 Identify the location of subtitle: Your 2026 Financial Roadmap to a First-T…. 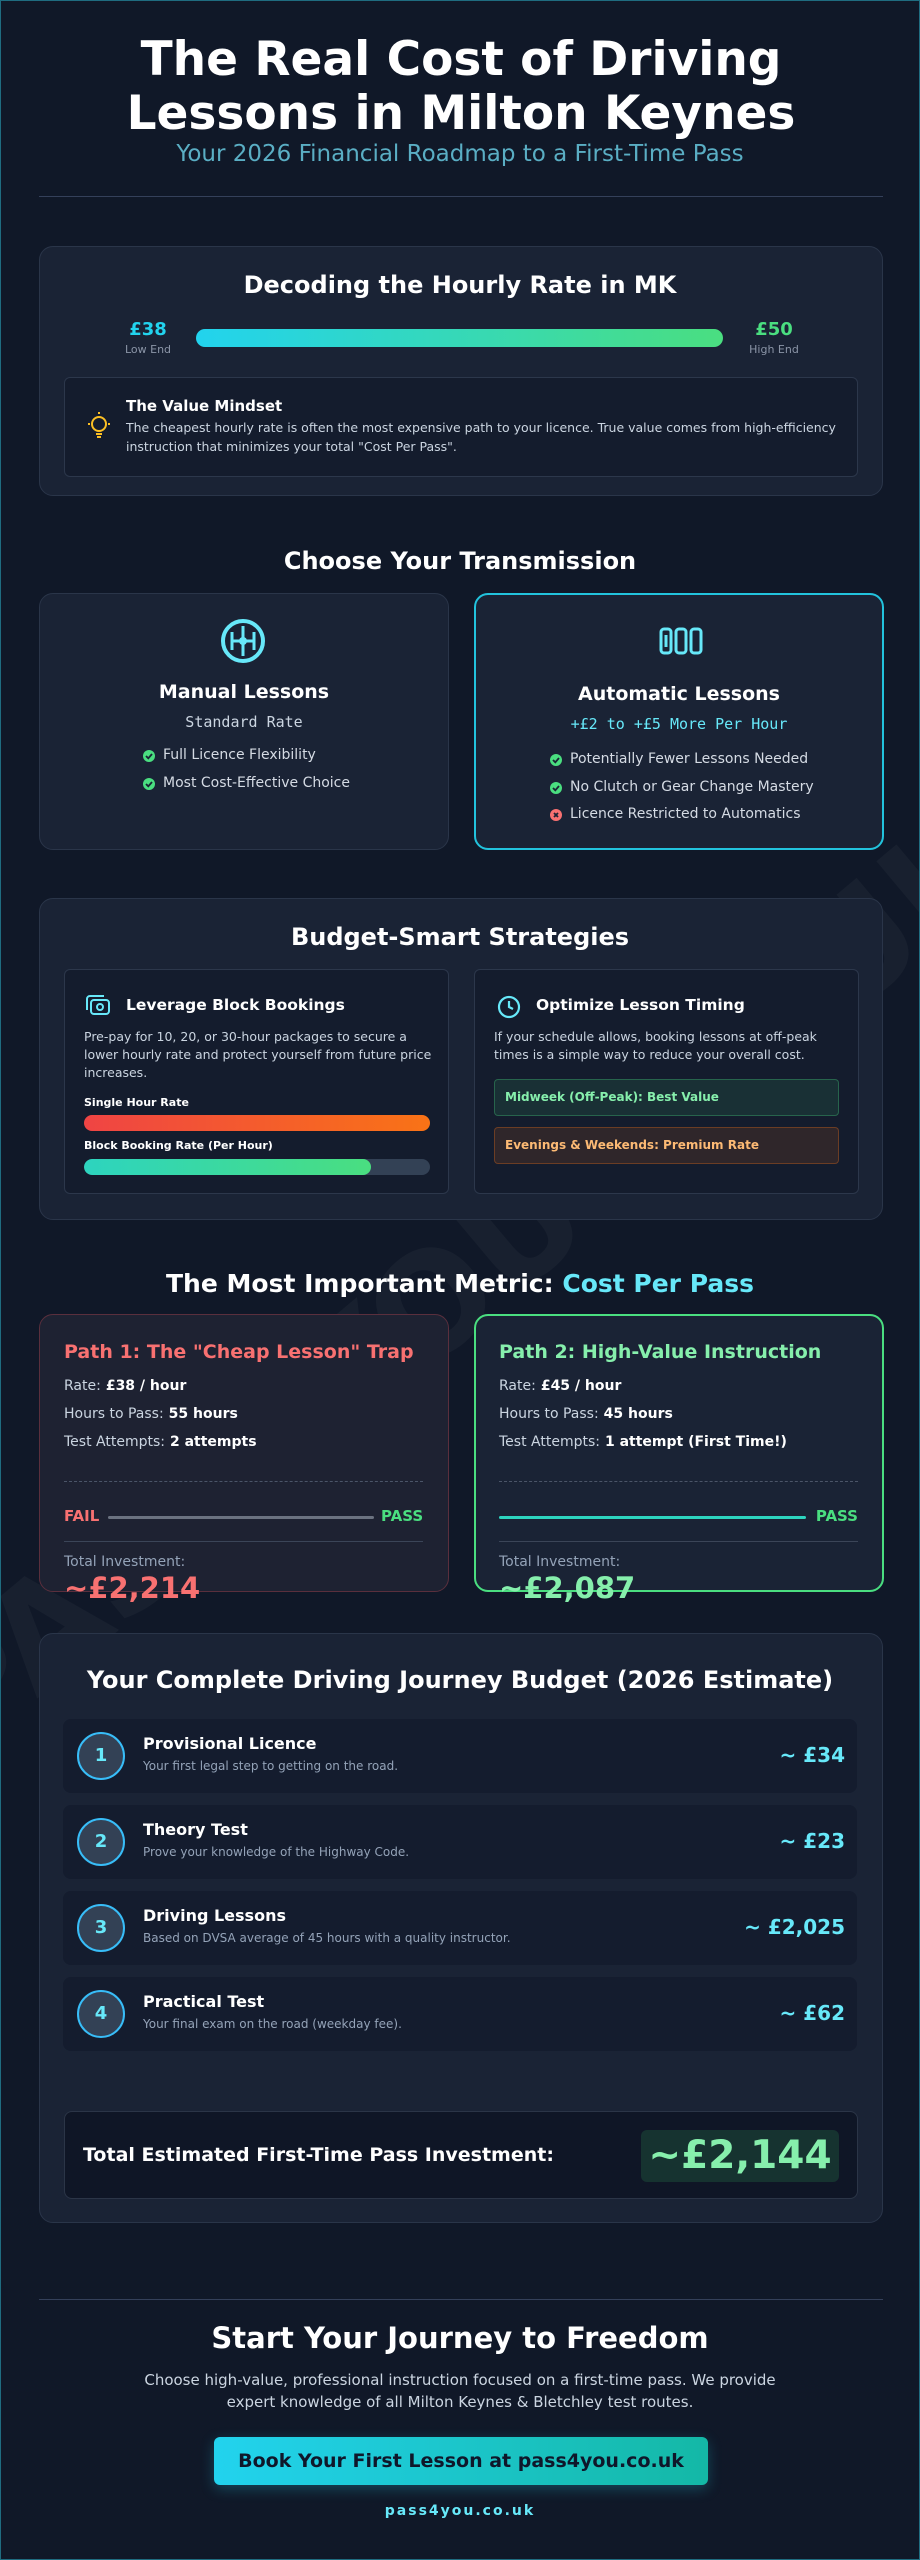
(460, 154).